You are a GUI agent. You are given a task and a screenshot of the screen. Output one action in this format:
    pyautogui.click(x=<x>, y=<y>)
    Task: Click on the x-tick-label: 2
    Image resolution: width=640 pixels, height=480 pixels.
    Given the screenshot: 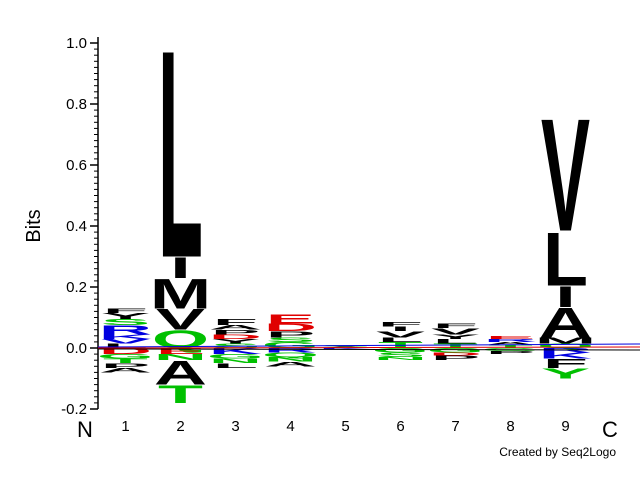 What is the action you would take?
    pyautogui.click(x=180, y=426)
    